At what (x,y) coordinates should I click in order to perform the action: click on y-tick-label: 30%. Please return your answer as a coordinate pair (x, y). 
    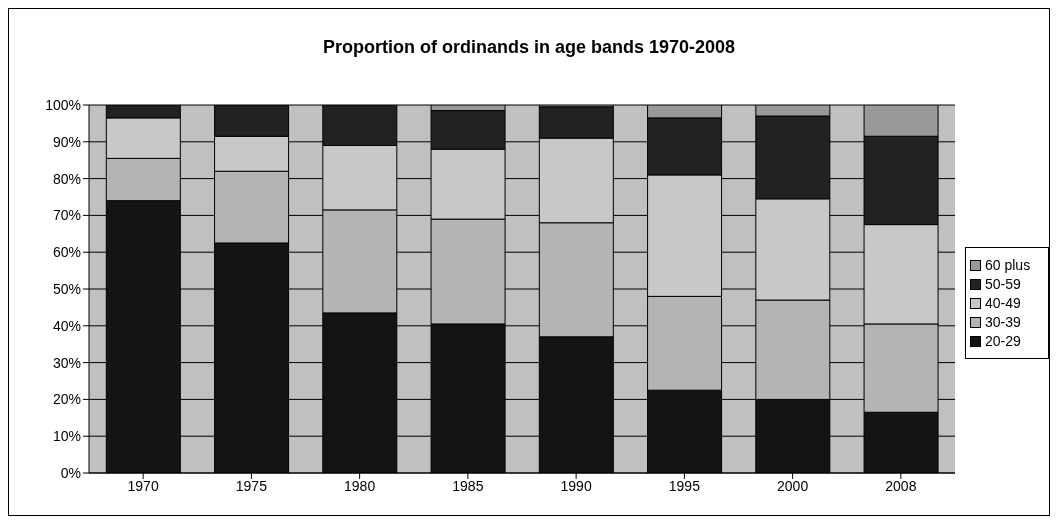
    Looking at the image, I should click on (66, 362).